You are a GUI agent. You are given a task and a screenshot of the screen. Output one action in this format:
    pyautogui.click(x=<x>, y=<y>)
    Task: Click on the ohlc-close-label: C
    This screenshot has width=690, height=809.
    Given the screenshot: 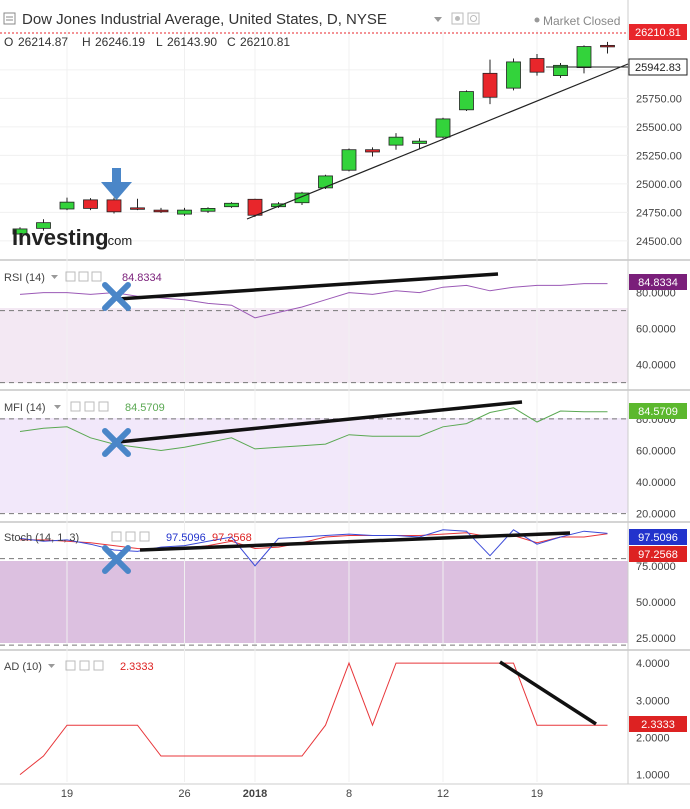 What is the action you would take?
    pyautogui.click(x=231, y=42)
    